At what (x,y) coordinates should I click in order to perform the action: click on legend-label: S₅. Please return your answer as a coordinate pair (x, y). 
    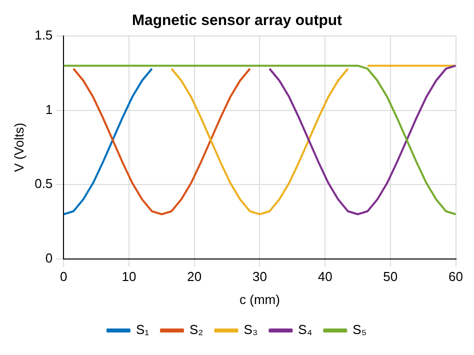
    Looking at the image, I should click on (359, 330).